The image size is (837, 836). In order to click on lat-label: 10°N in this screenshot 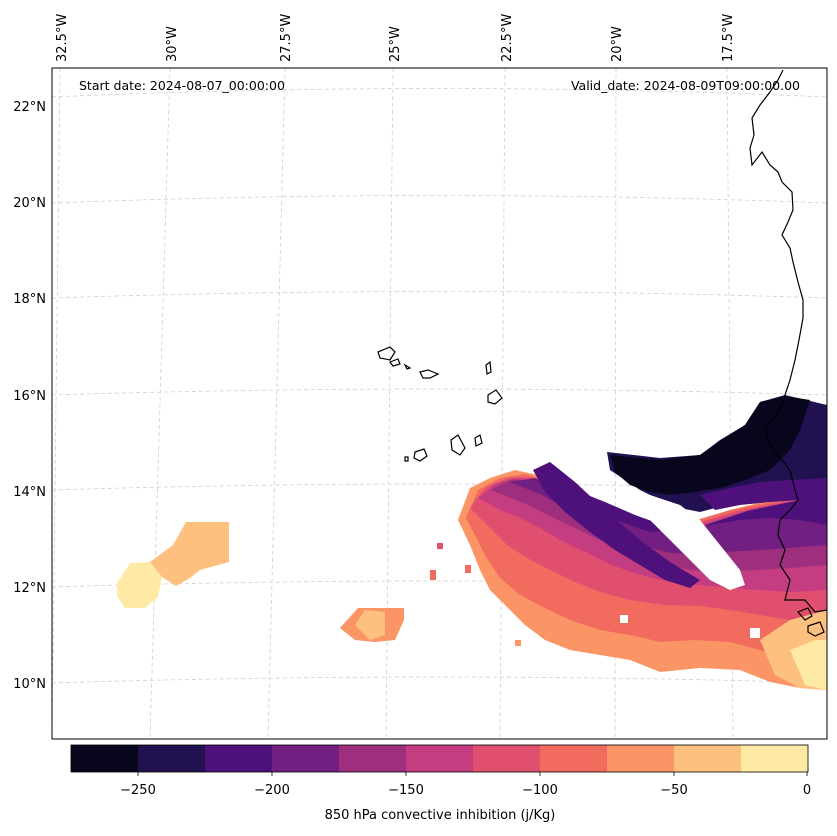, I will do `click(29, 684)`.